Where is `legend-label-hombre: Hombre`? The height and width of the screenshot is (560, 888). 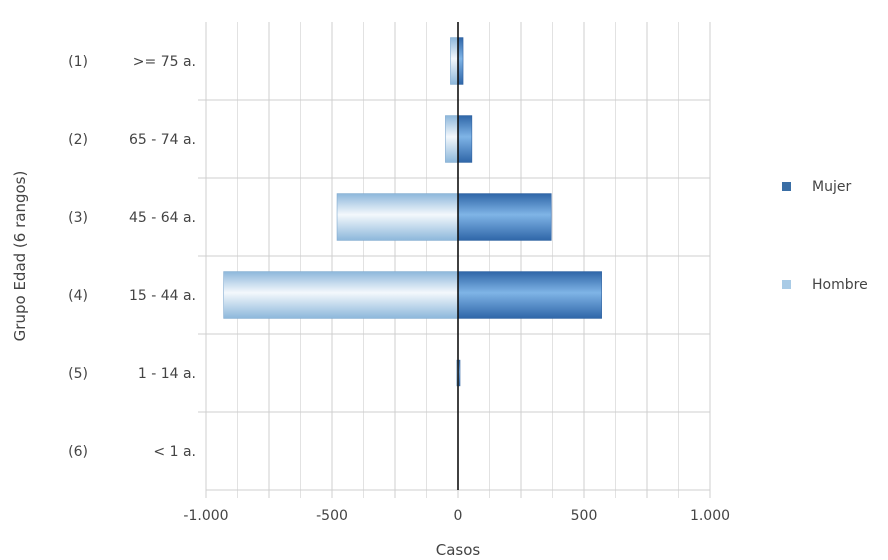 legend-label-hombre: Hombre is located at coordinates (840, 285).